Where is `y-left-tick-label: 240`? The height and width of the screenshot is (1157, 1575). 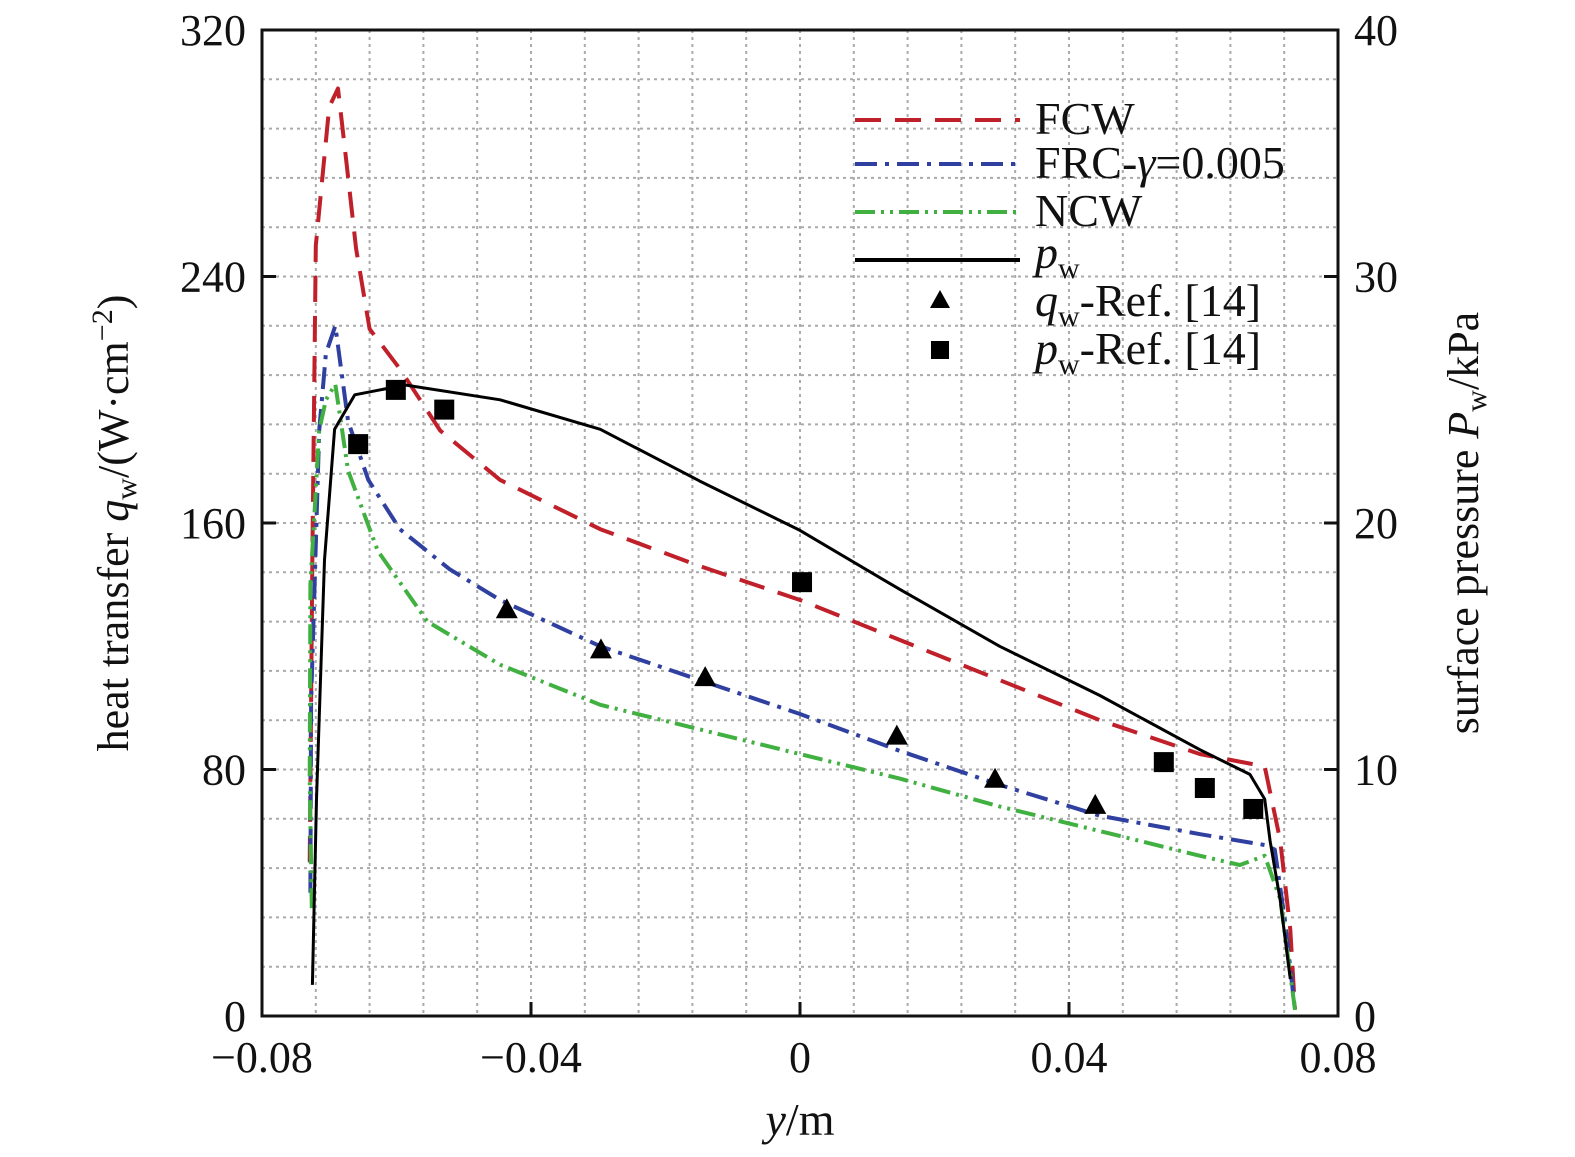 y-left-tick-label: 240 is located at coordinates (213, 277).